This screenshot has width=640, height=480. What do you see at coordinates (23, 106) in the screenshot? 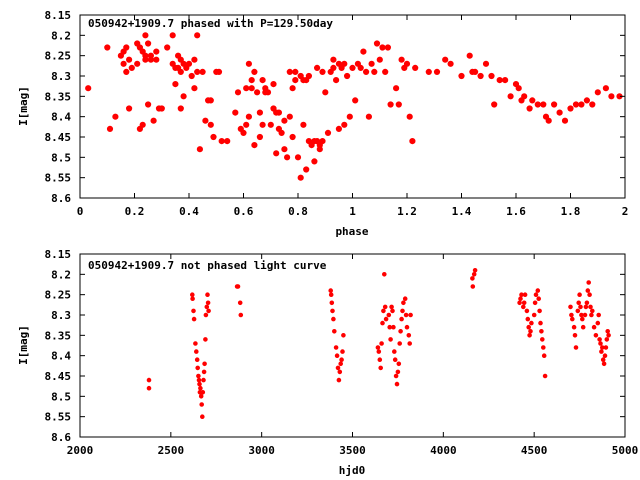
I see `y-axis-label: I[mag]` at bounding box center [23, 106].